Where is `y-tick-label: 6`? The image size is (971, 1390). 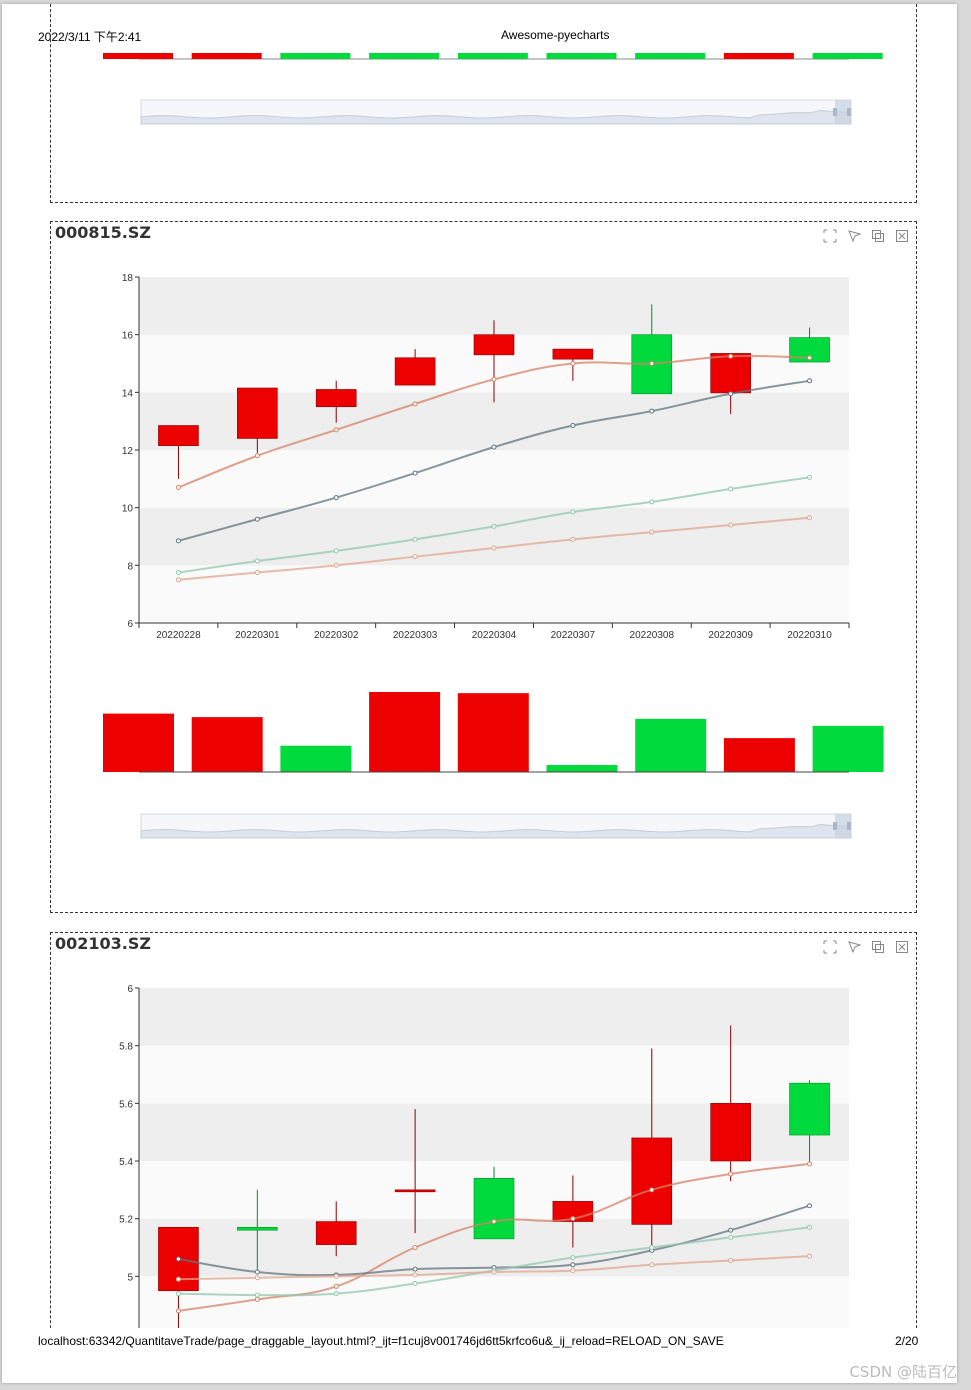
y-tick-label: 6 is located at coordinates (130, 624).